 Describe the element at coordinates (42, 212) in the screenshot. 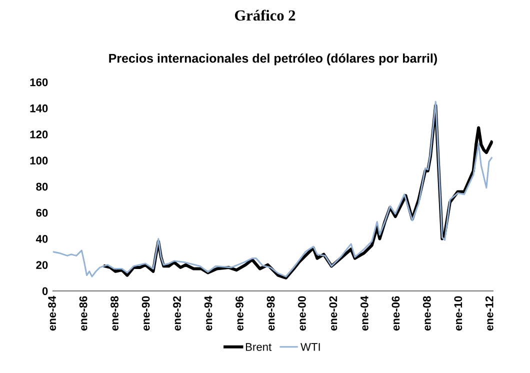

I see `y-tick-label: 60` at that location.